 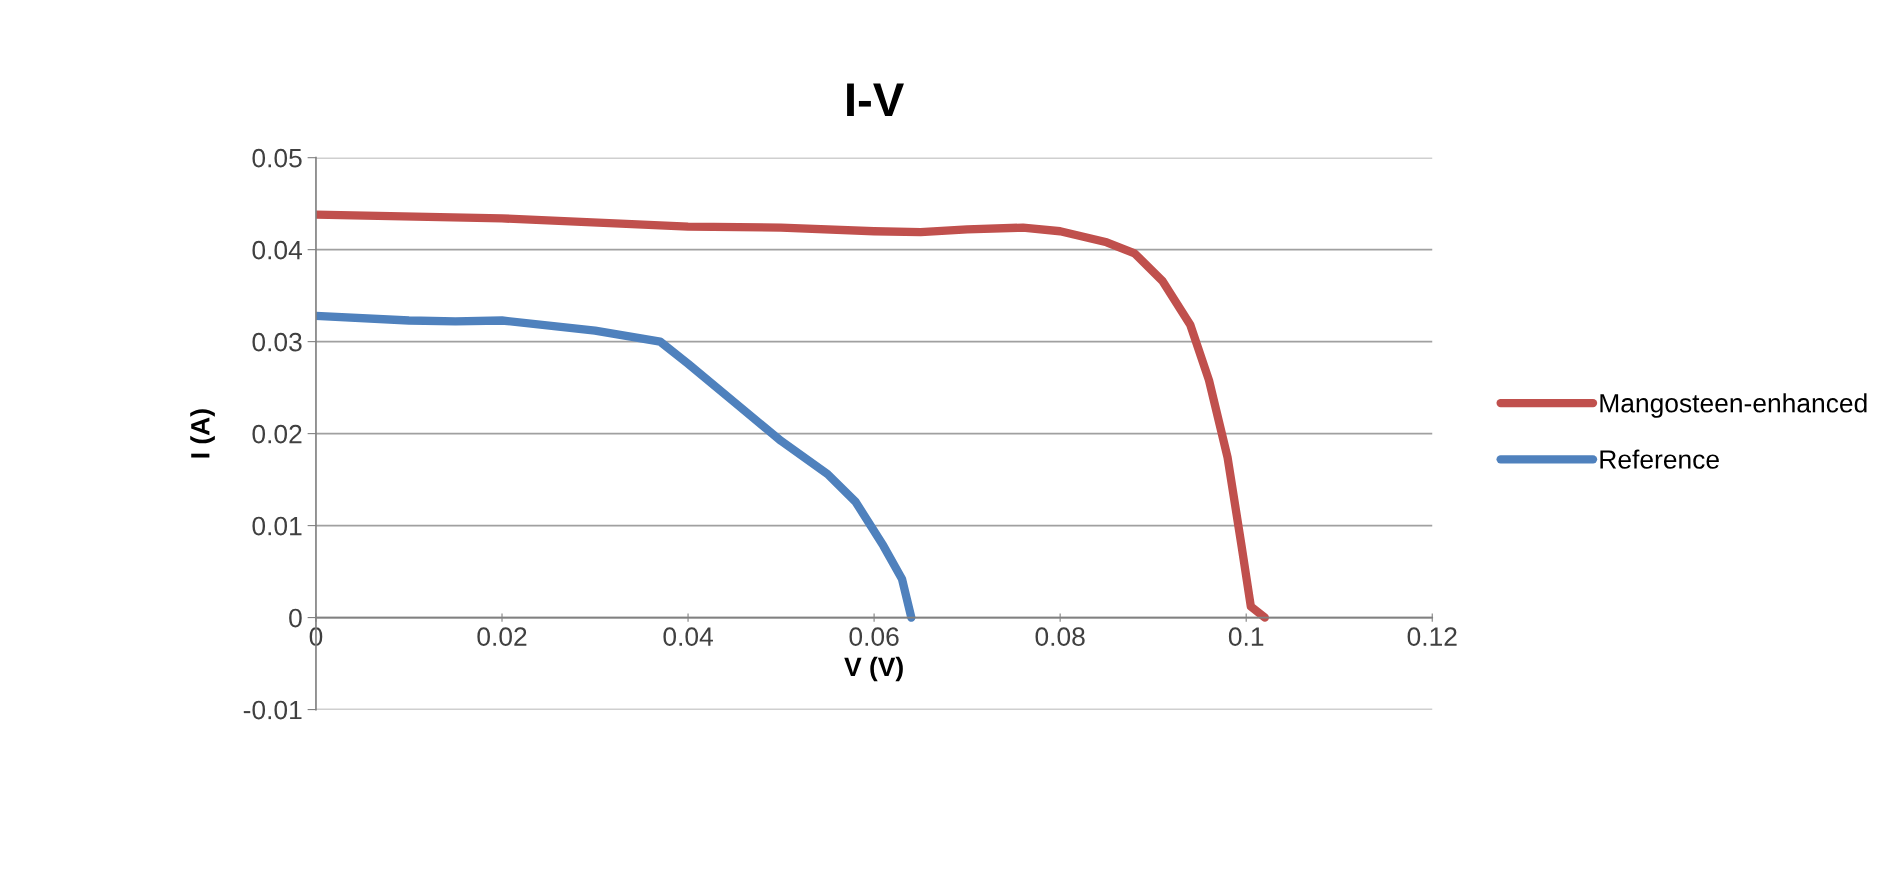 What do you see at coordinates (875, 100) in the screenshot?
I see `chart-title: I-V` at bounding box center [875, 100].